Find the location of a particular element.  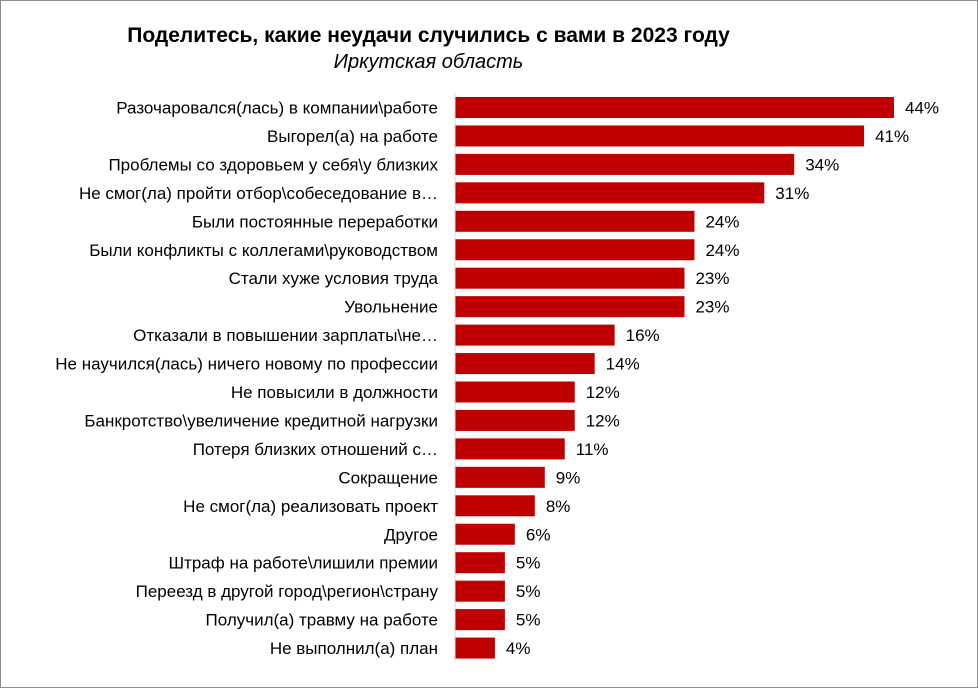

category-label-19: Получил(а) травму на работе is located at coordinates (322, 620).